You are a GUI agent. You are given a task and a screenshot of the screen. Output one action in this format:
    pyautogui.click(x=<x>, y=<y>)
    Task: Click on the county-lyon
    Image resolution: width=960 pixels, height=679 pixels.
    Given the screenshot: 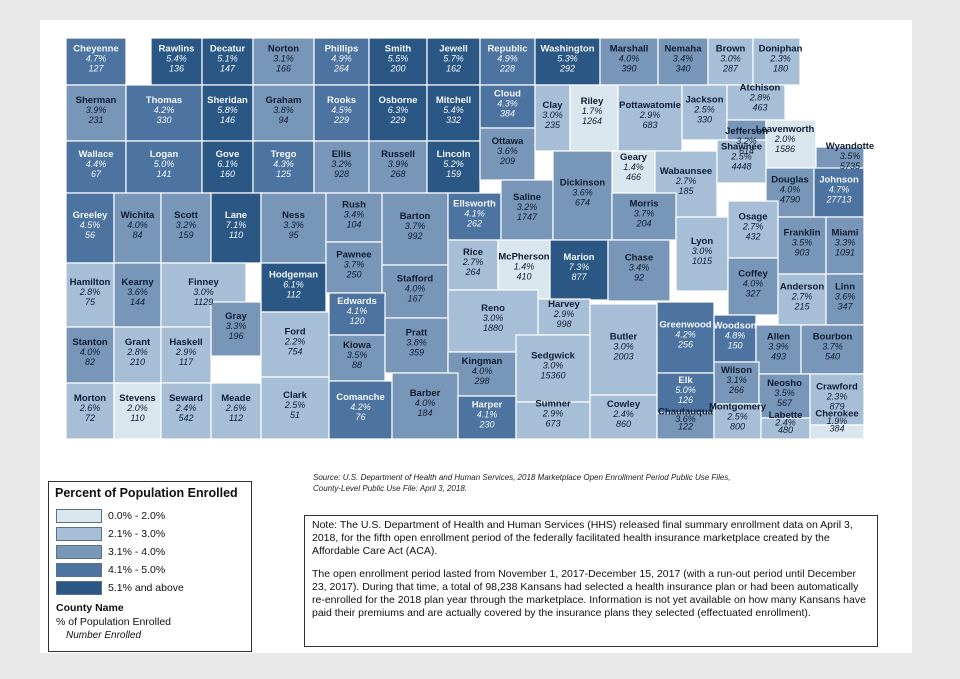 What is the action you would take?
    pyautogui.click(x=702, y=254)
    